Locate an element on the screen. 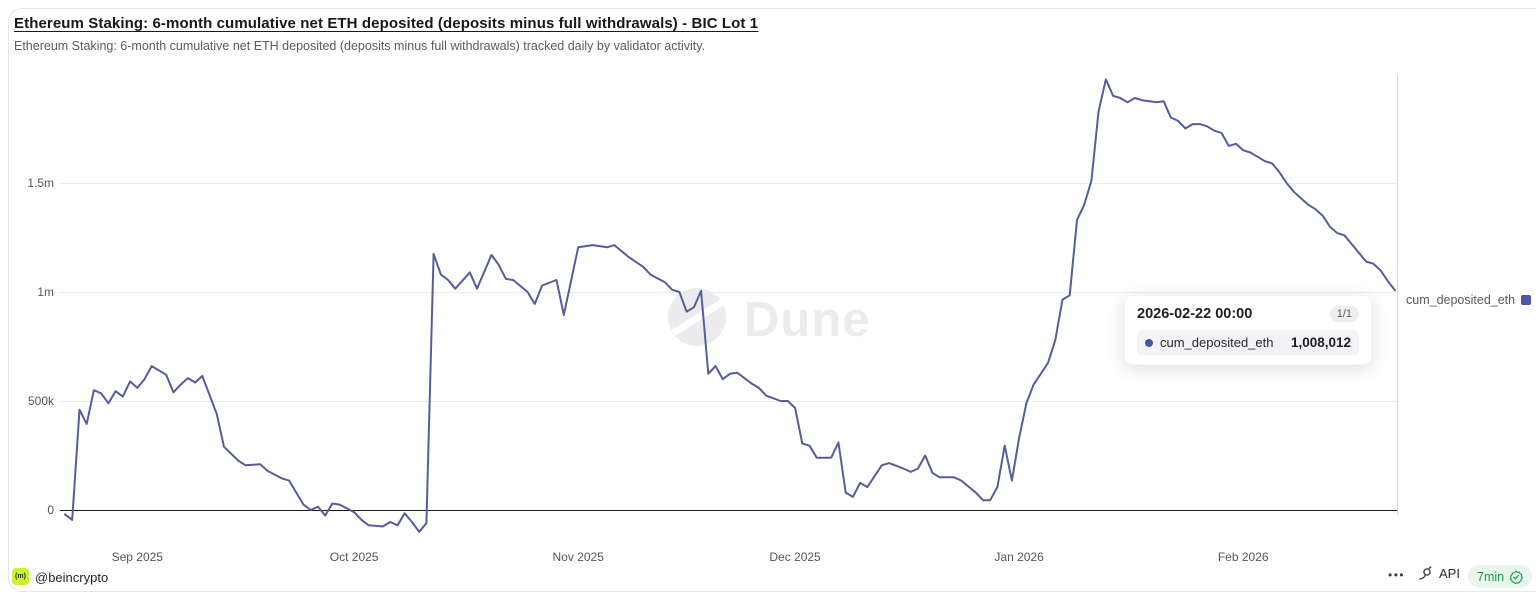  series-dot-icon is located at coordinates (1149, 342).